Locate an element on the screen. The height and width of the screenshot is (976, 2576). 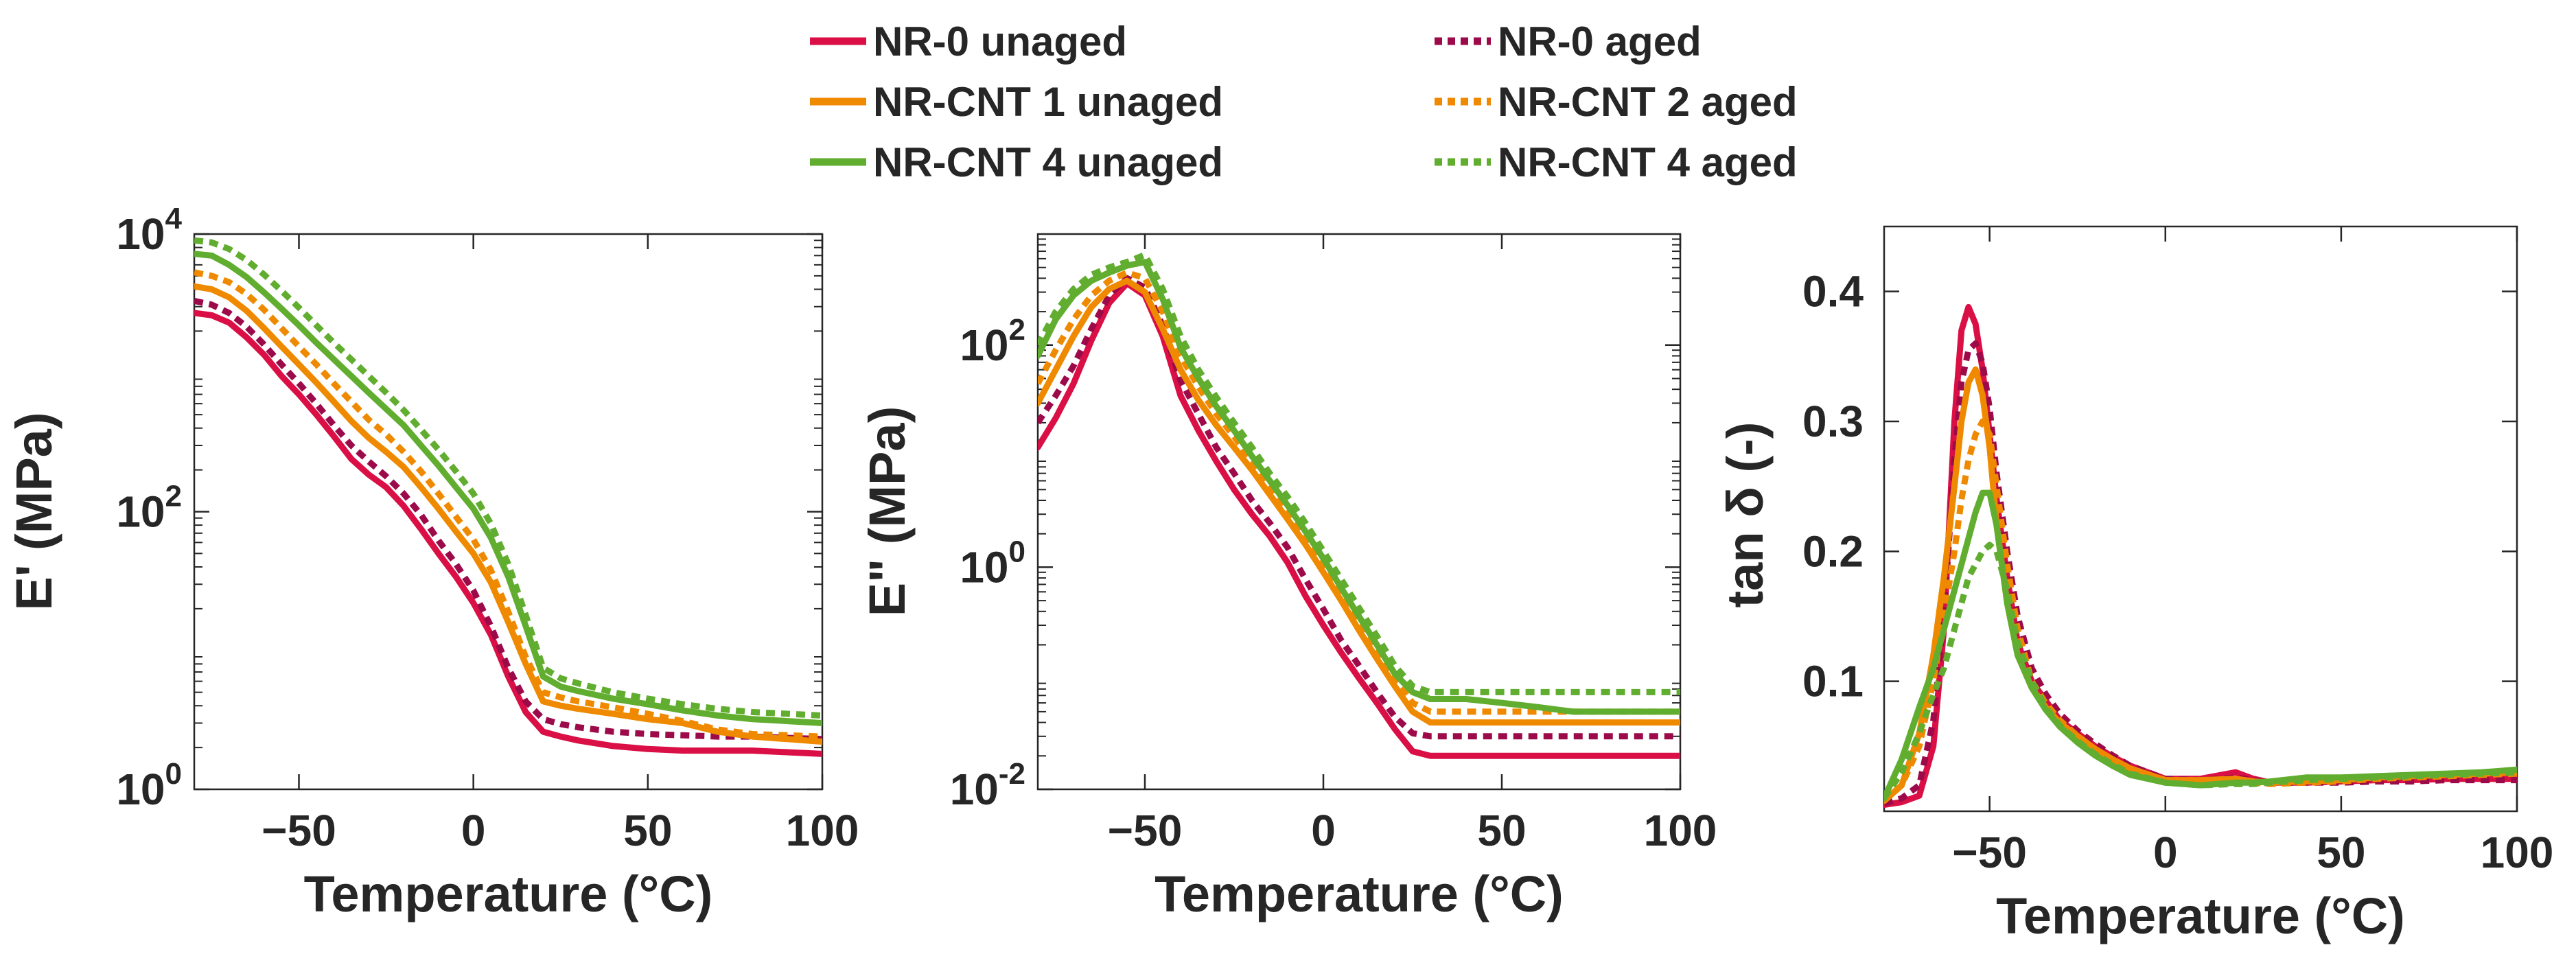
y-axis-label: E" (MPa) is located at coordinates (888, 511).